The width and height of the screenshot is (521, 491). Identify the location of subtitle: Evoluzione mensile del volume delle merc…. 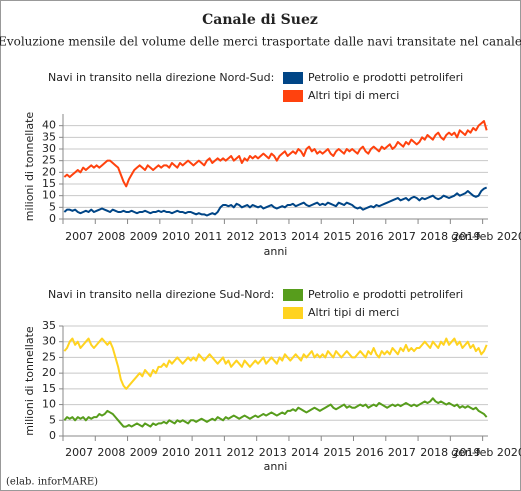
(260, 42).